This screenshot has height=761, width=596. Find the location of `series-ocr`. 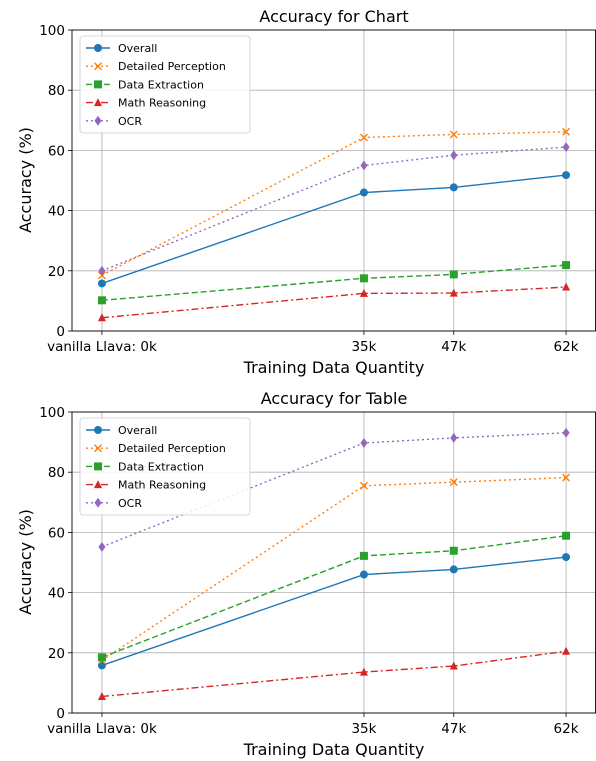

series-ocr is located at coordinates (334, 209).